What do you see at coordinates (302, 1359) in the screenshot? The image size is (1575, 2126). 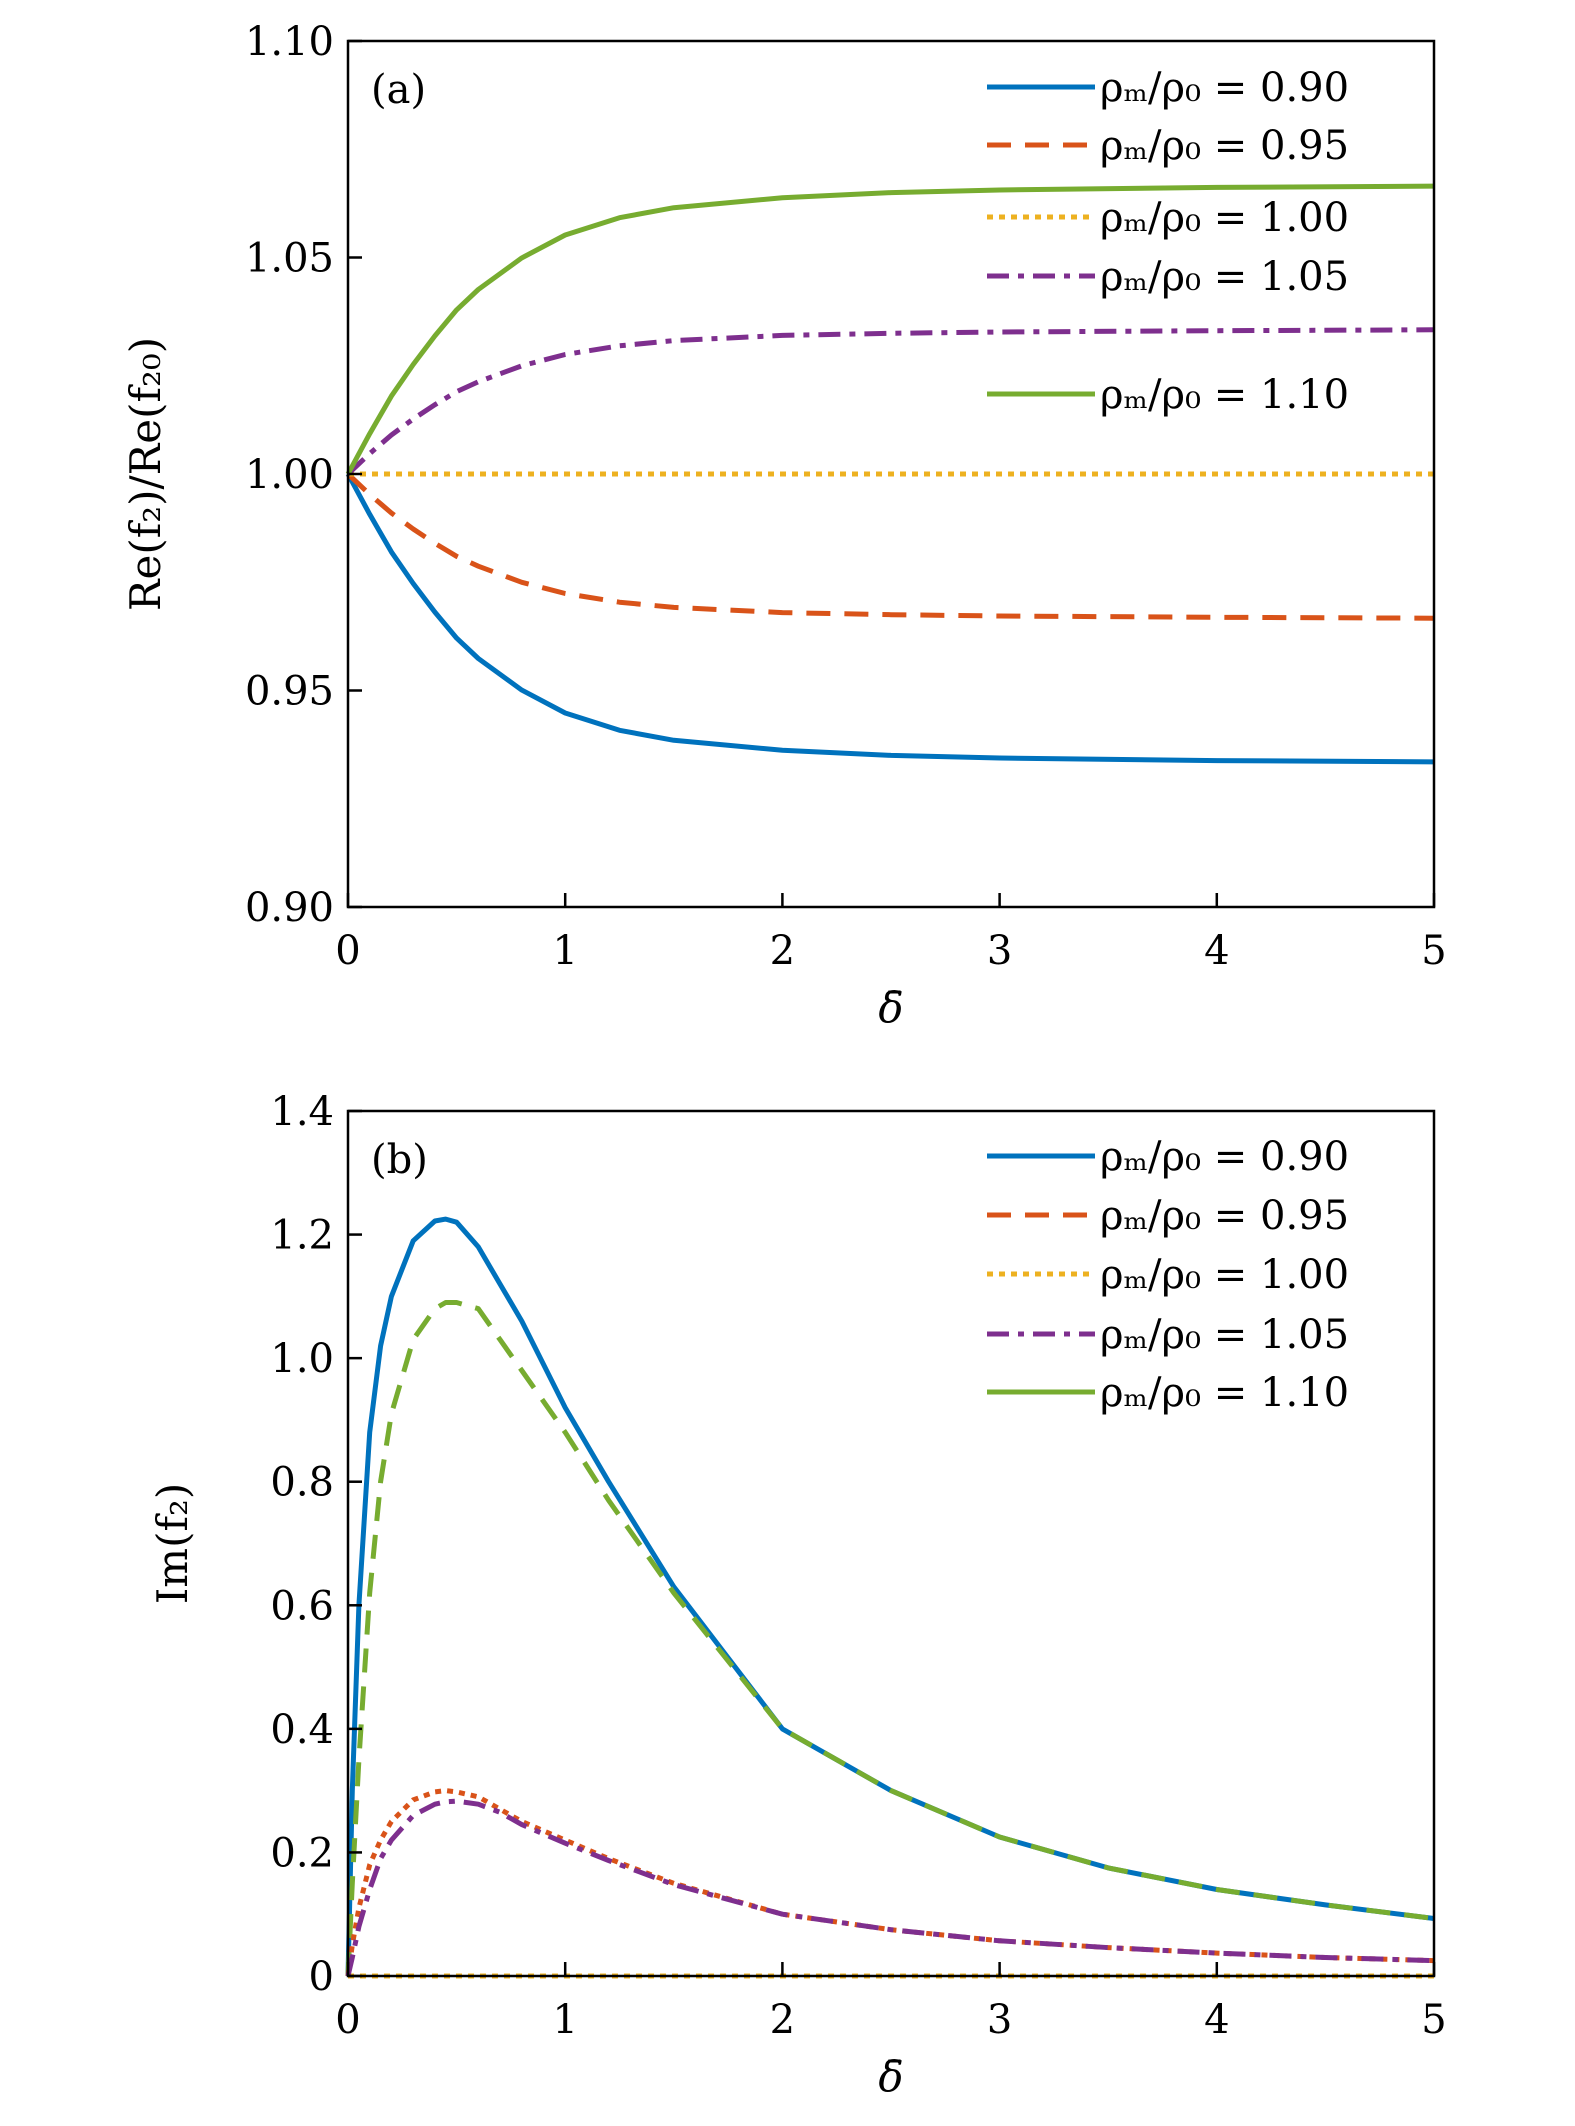 I see `y-tick-label: 1.0` at bounding box center [302, 1359].